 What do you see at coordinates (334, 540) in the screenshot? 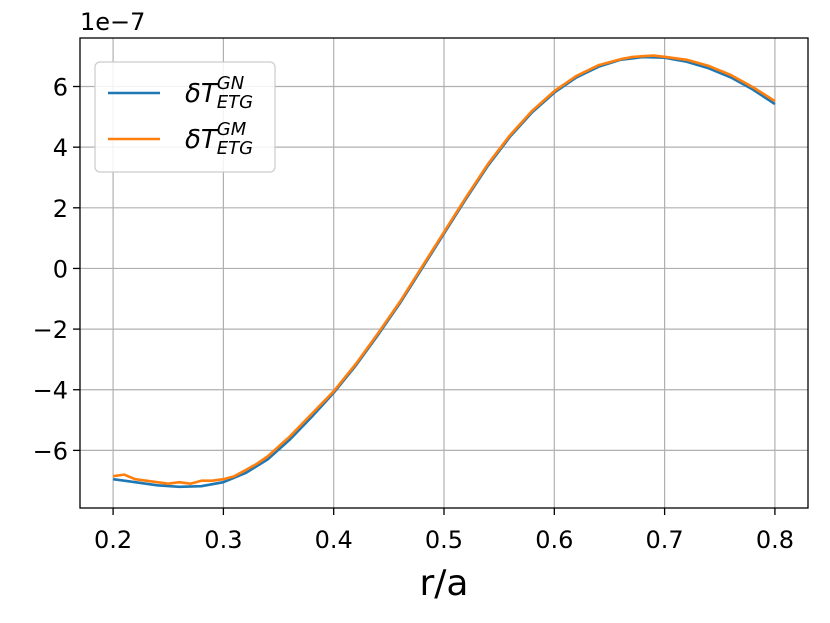
I see `x-tick-label: 0.4` at bounding box center [334, 540].